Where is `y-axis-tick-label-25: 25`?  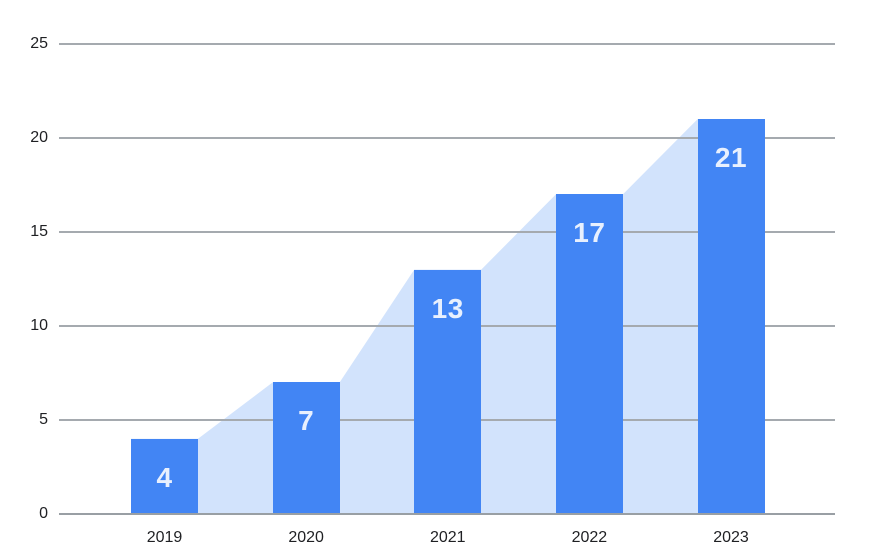
y-axis-tick-label-25: 25 is located at coordinates (39, 43).